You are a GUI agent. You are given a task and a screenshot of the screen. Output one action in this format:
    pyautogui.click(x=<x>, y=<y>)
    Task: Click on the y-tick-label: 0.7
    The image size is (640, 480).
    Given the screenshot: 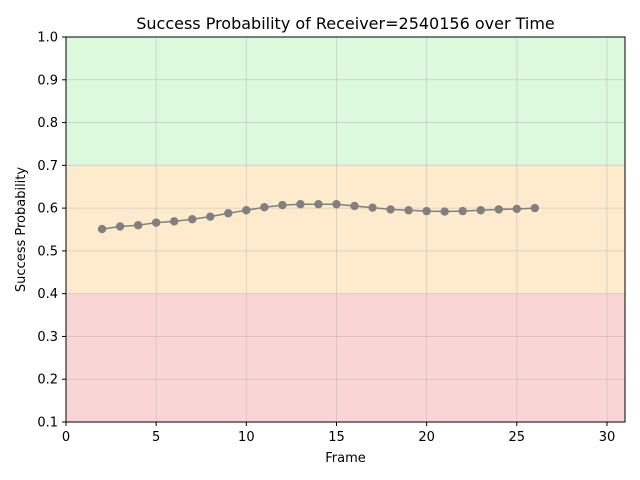 What is the action you would take?
    pyautogui.click(x=47, y=166)
    